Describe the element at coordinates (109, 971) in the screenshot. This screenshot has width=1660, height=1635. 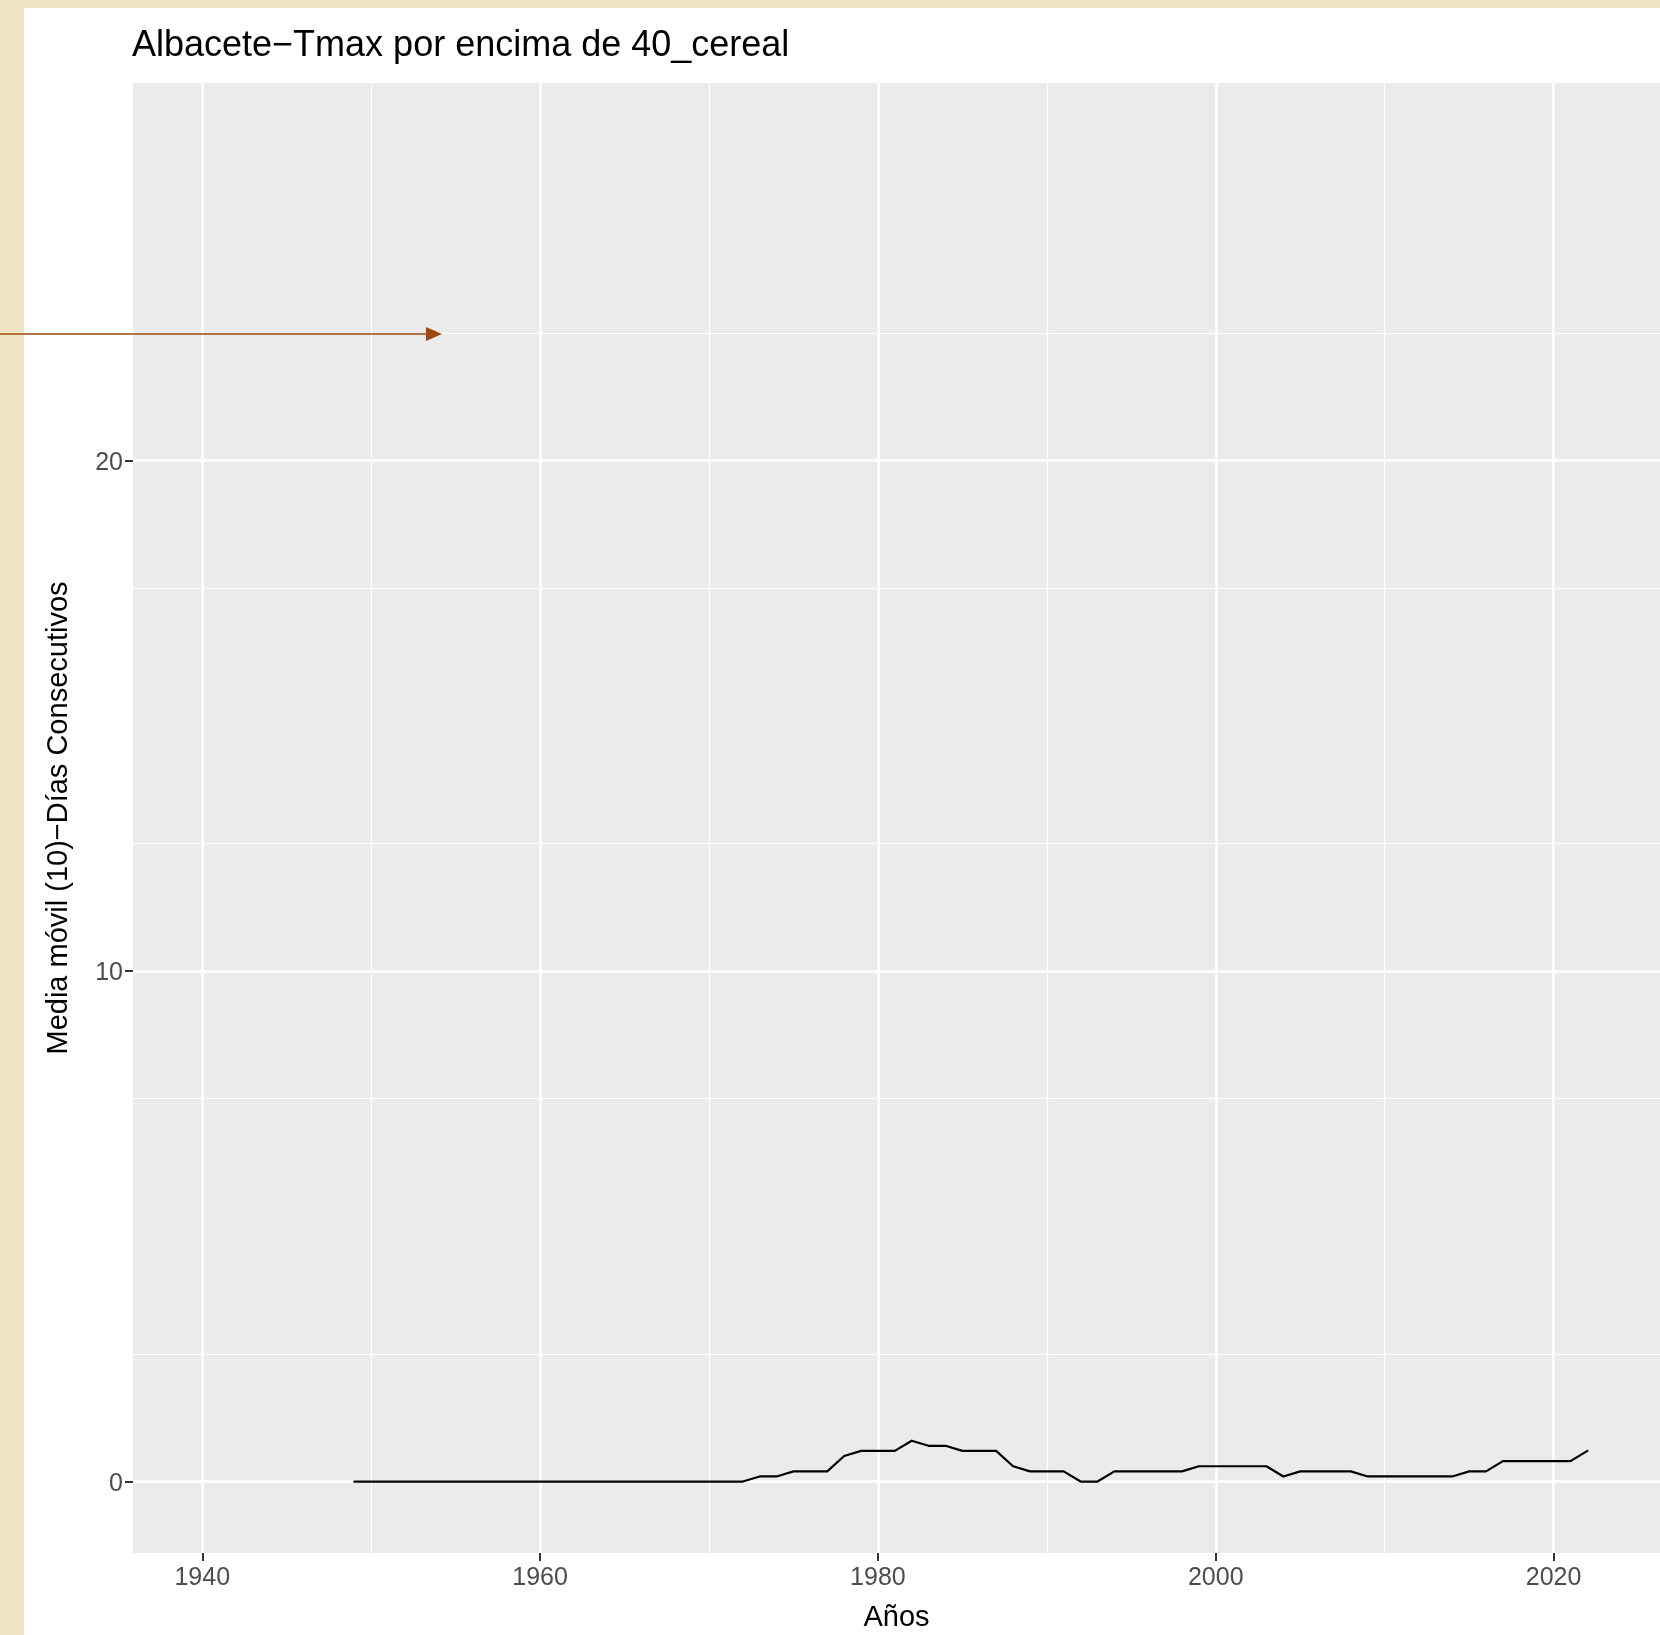
I see `y-tick-label: 10` at that location.